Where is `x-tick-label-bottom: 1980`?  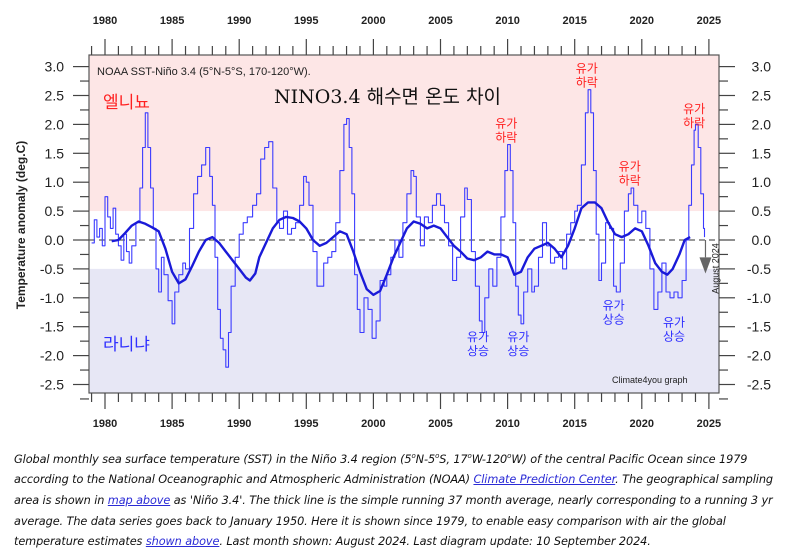 x-tick-label-bottom: 1980 is located at coordinates (105, 424).